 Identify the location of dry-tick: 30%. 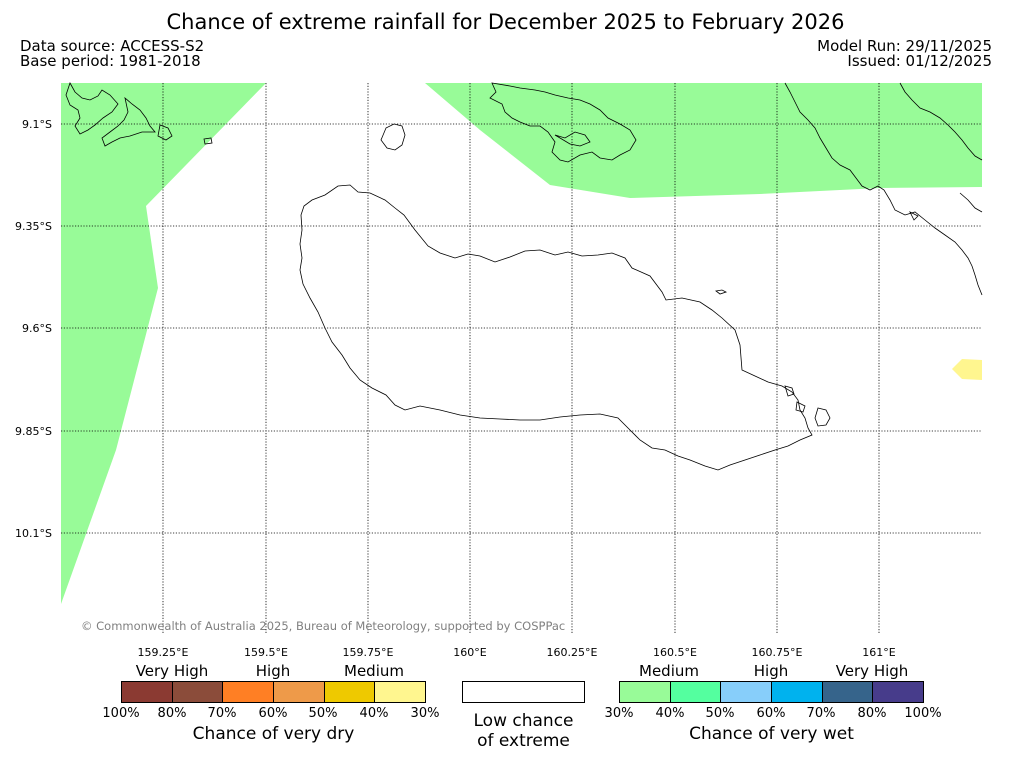
(425, 713).